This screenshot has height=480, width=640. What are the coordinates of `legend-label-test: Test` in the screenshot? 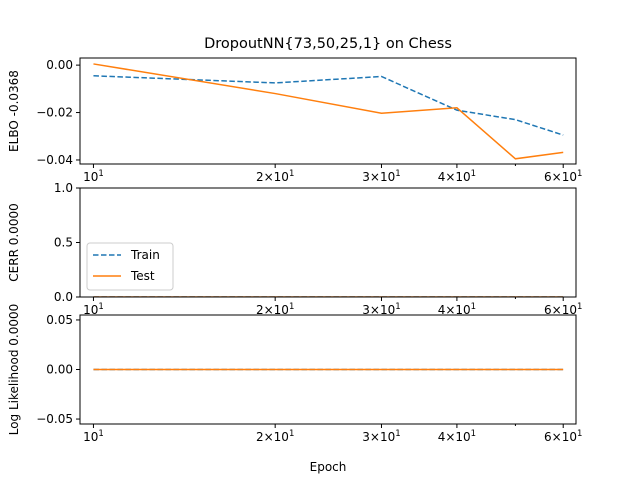 It's located at (142, 276).